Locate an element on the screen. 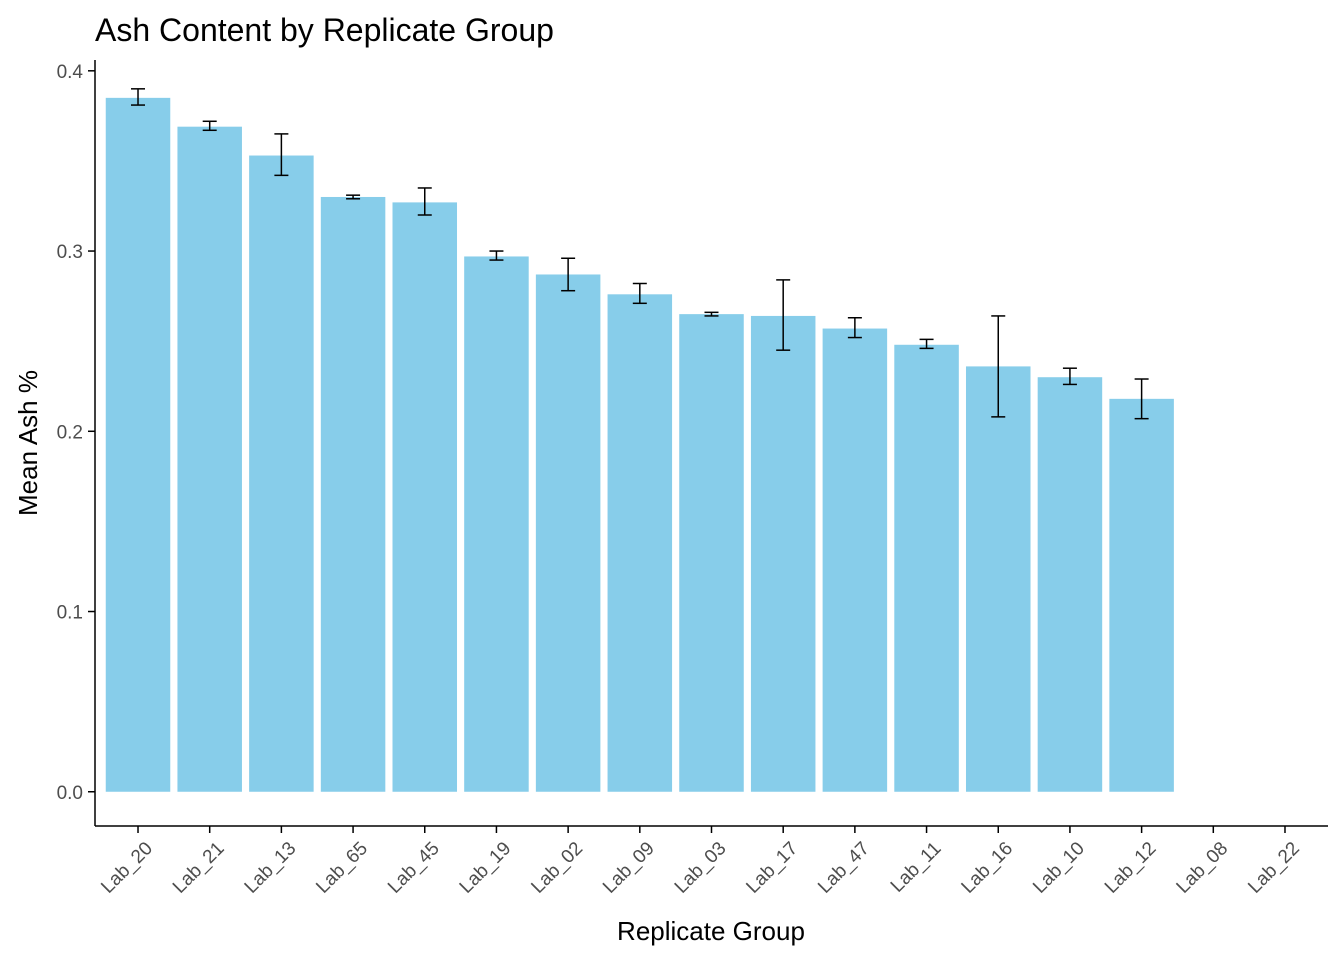  x-tick-label: Lab_20 is located at coordinates (127, 868).